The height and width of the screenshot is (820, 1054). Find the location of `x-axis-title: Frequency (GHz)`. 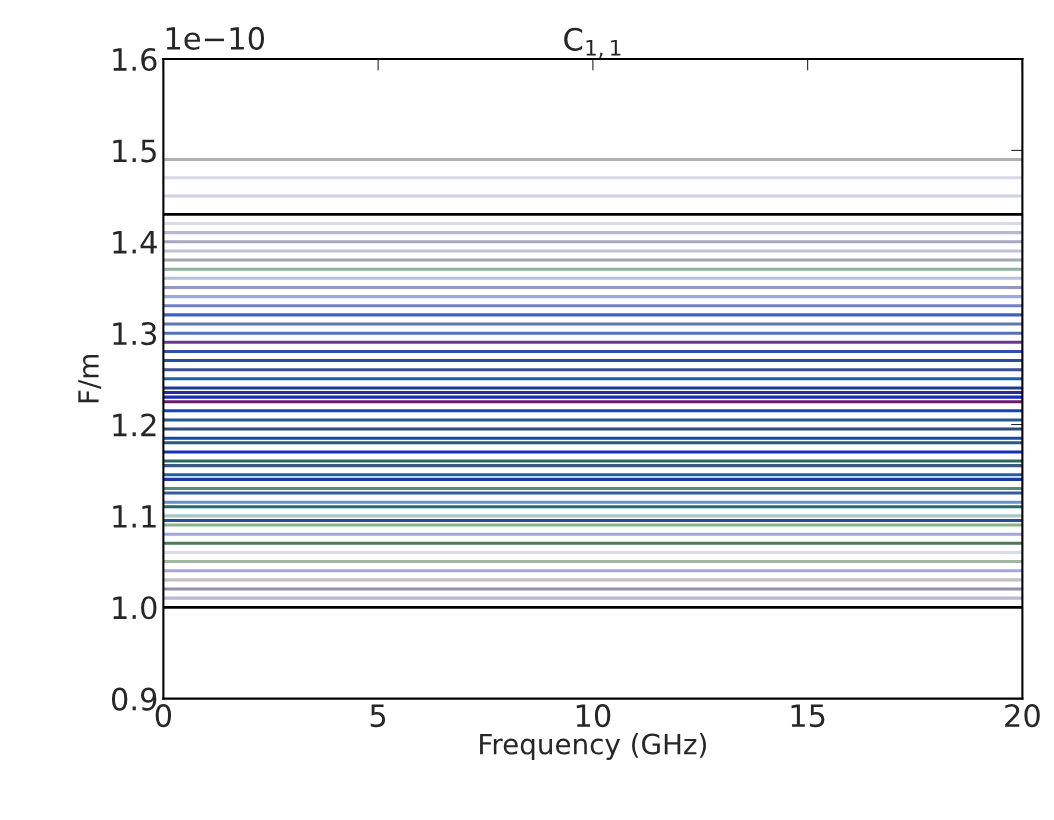

x-axis-title: Frequency (GHz) is located at coordinates (593, 746).